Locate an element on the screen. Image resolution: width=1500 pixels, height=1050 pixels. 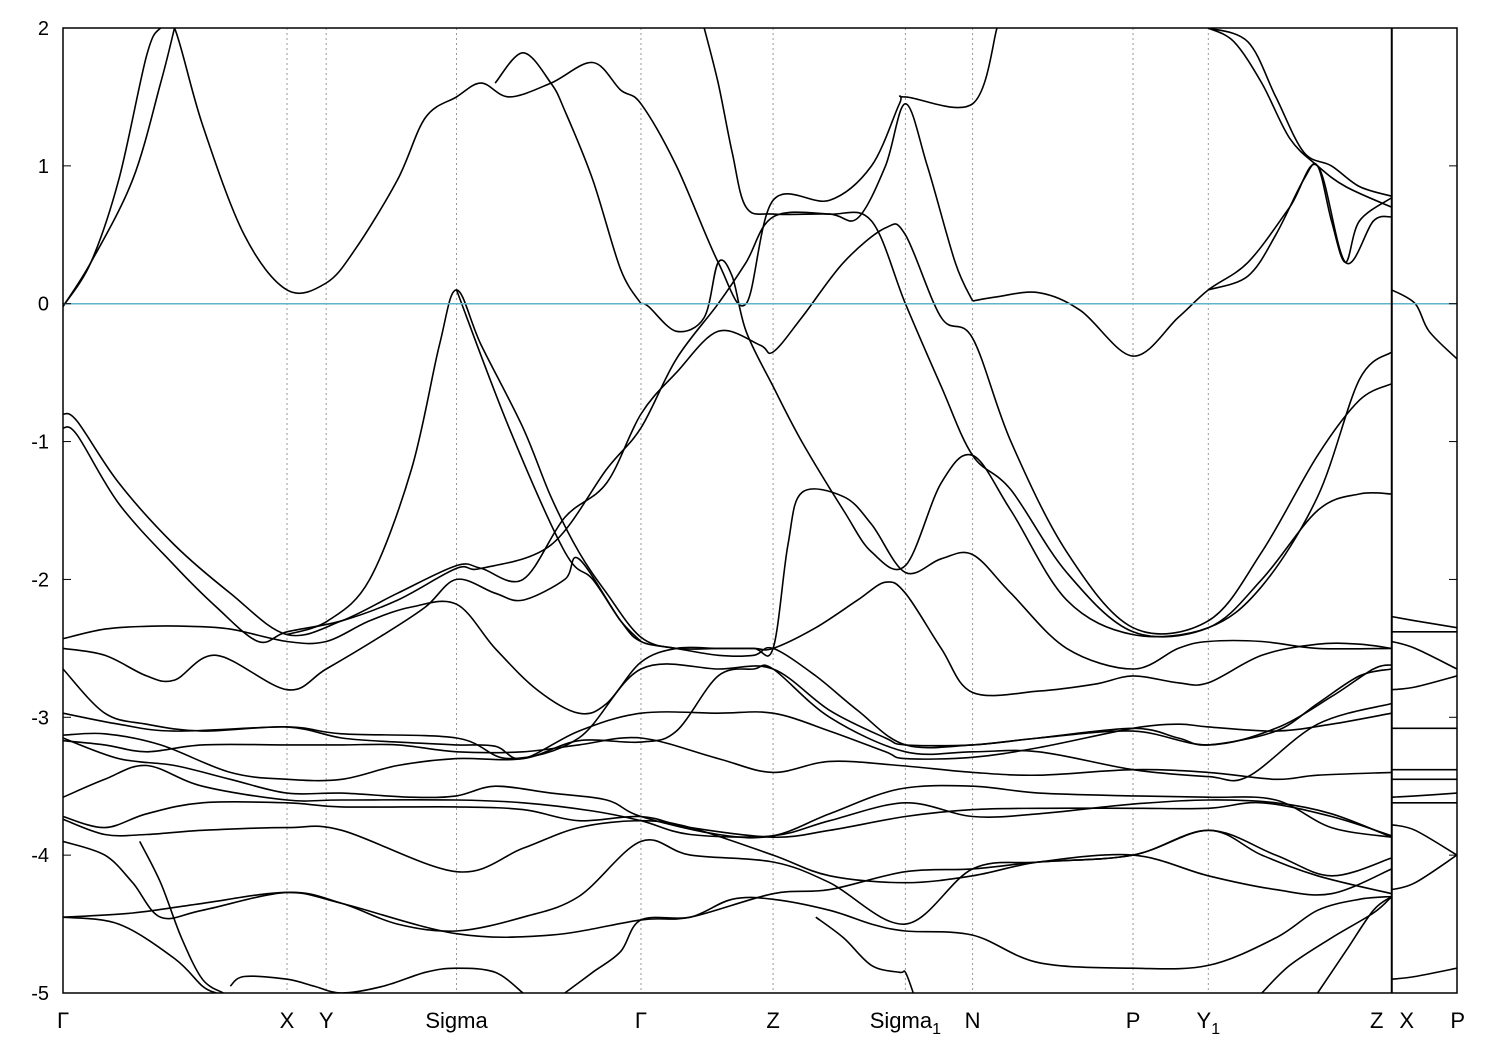
y-tick-label: -4 is located at coordinates (40, 856).